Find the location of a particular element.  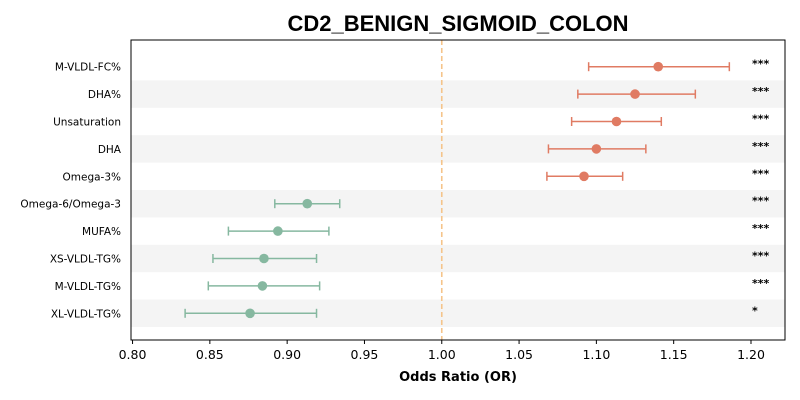

forest-row: XL-VLDL-TG% * is located at coordinates (404, 312).